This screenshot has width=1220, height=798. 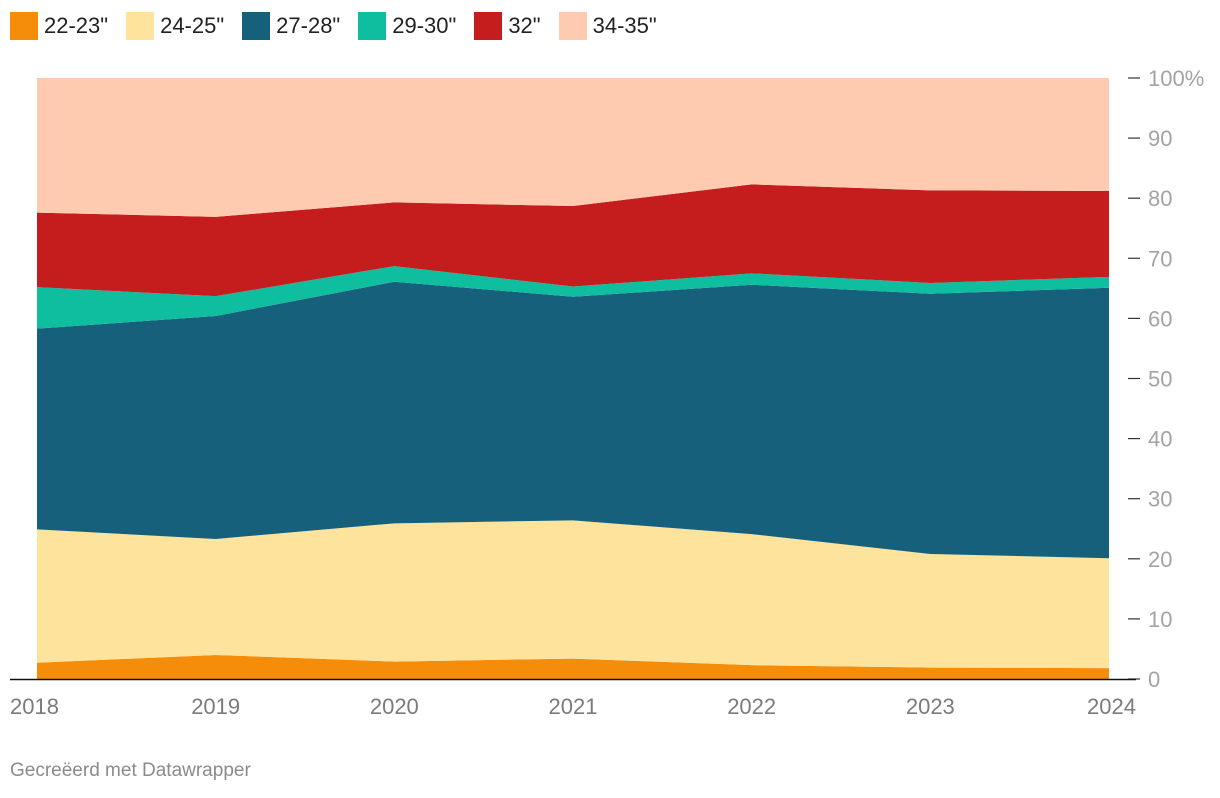 I want to click on y-tick-label: 0, so click(x=1154, y=679).